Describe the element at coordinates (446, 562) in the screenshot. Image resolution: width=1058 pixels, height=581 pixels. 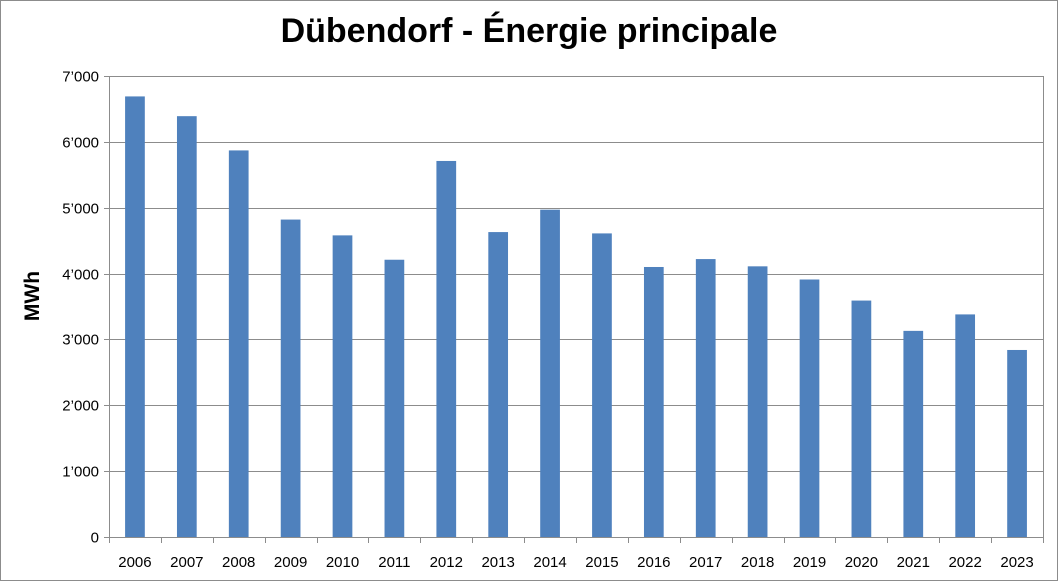
I see `x-tick-label: 2012` at that location.